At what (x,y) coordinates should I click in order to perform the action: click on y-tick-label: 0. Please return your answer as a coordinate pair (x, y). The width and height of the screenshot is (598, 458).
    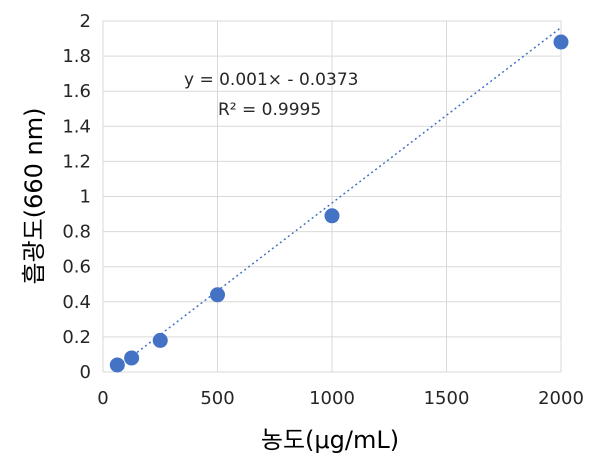
    Looking at the image, I should click on (85, 372).